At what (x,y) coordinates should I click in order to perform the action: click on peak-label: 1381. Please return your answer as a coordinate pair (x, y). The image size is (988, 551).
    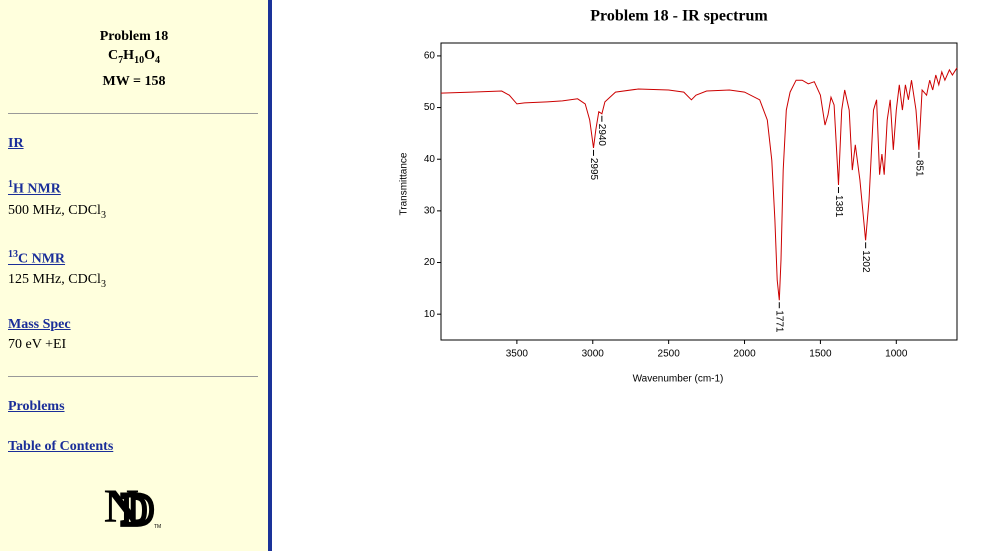
    Looking at the image, I should click on (838, 206).